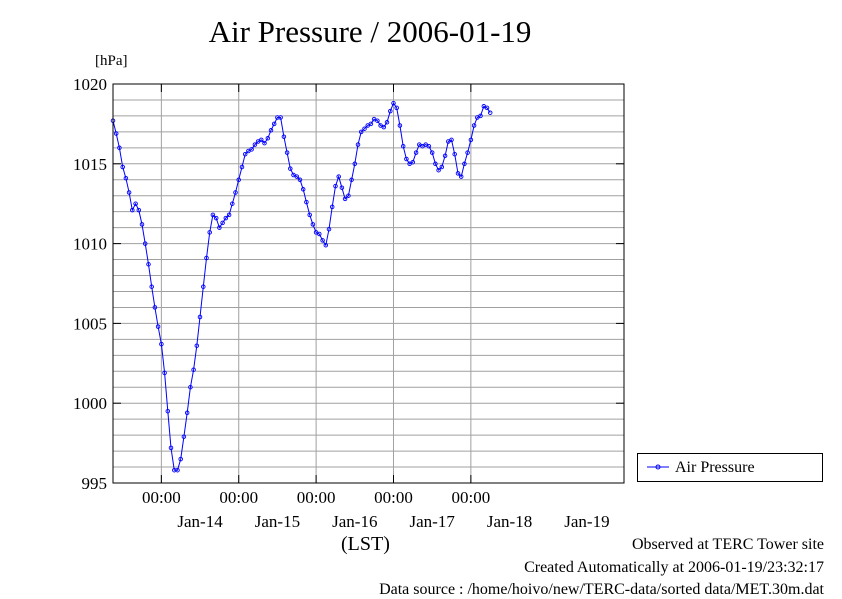  Describe the element at coordinates (370, 31) in the screenshot. I see `chart-title: Air Pressure / 2006-01-19` at that location.